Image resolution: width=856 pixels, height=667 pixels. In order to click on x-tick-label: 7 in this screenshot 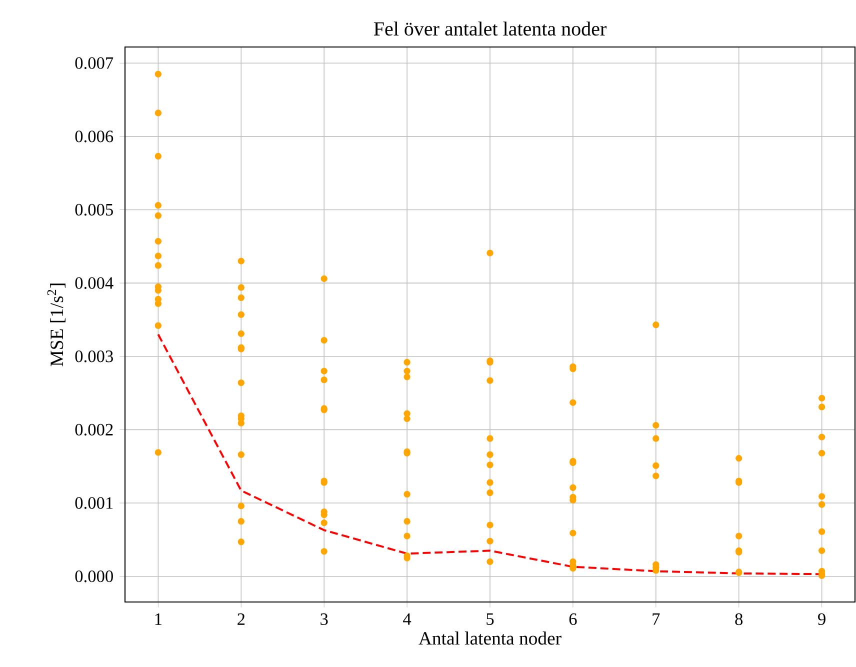, I will do `click(656, 619)`.